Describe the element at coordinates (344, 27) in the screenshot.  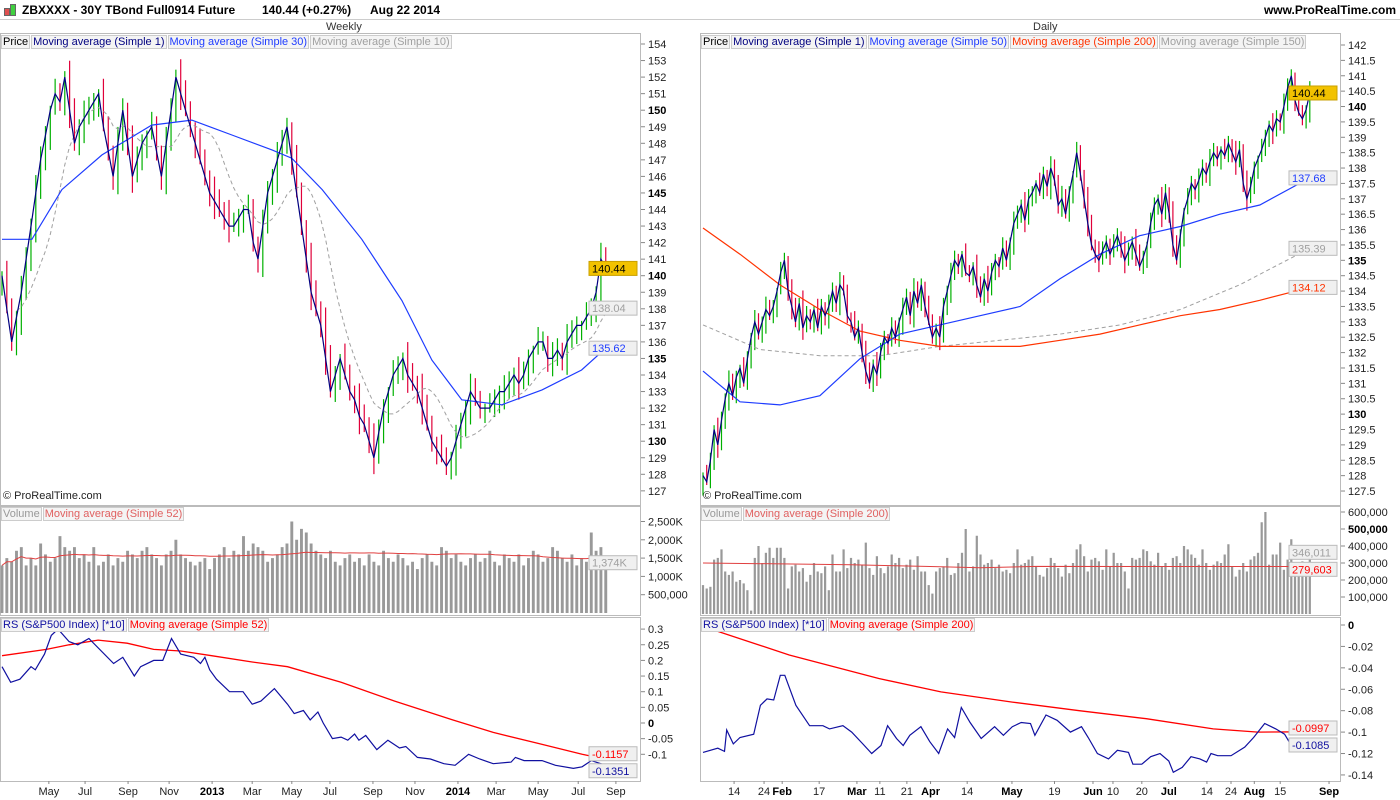
I see `weekly-period-label: Weekly` at that location.